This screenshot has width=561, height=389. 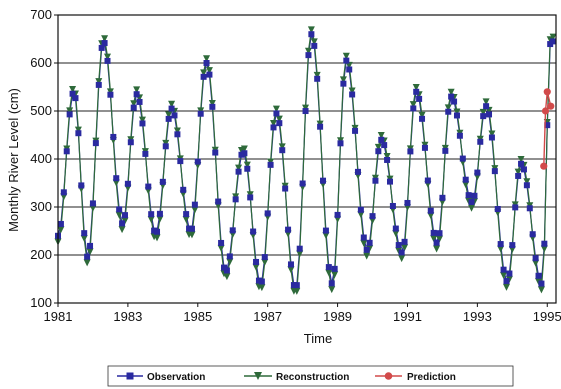 What do you see at coordinates (547, 92) in the screenshot?
I see `prediction-point` at bounding box center [547, 92].